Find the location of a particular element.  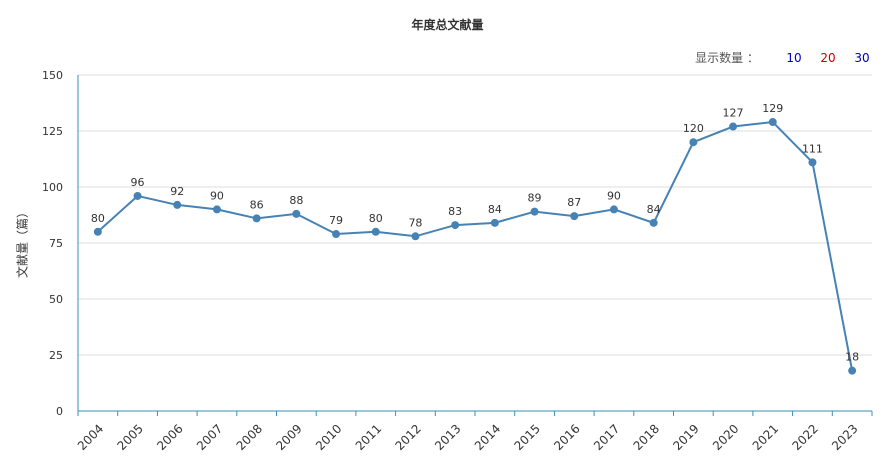

x-tick-label: 2015 is located at coordinates (527, 437).